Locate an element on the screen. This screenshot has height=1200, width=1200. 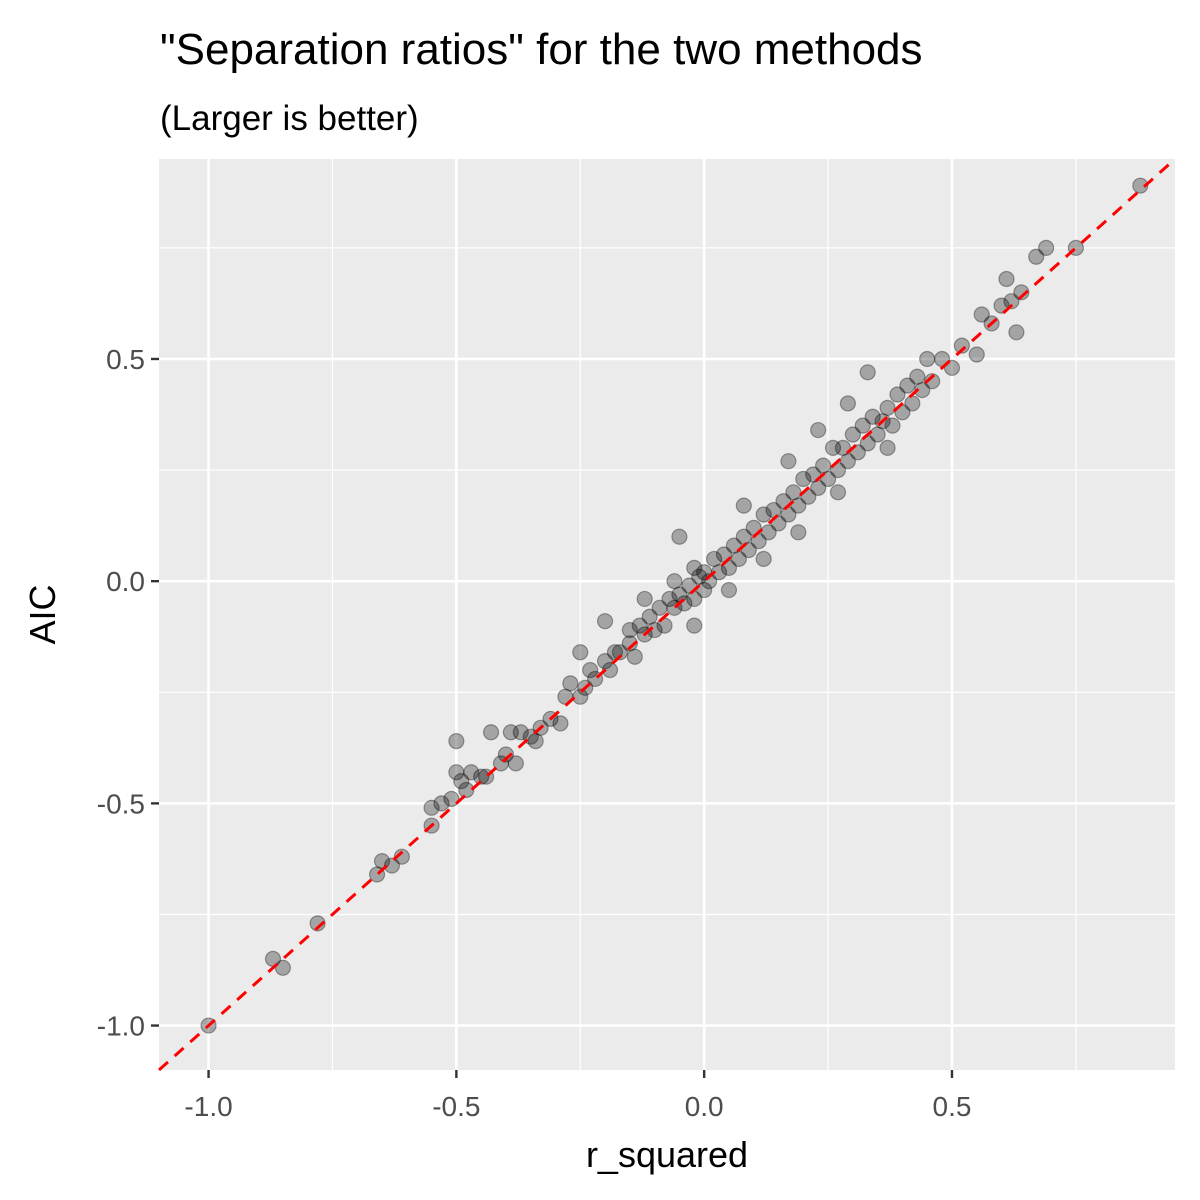
y-tick-label: 0.5 is located at coordinates (125, 359).